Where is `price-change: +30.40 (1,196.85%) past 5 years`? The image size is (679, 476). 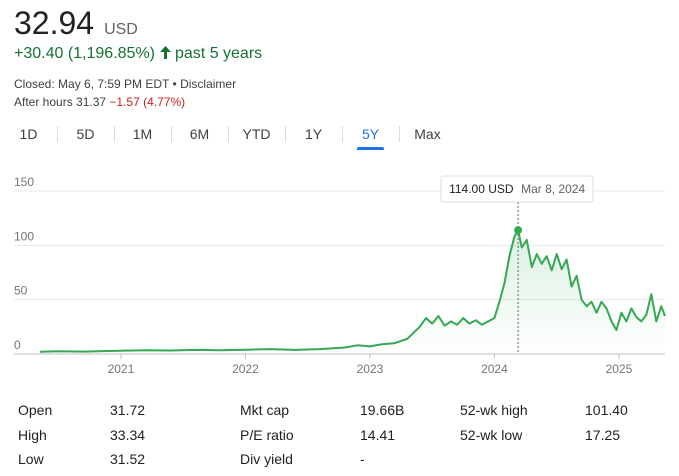
price-change: +30.40 (1,196.85%) past 5 years is located at coordinates (138, 54).